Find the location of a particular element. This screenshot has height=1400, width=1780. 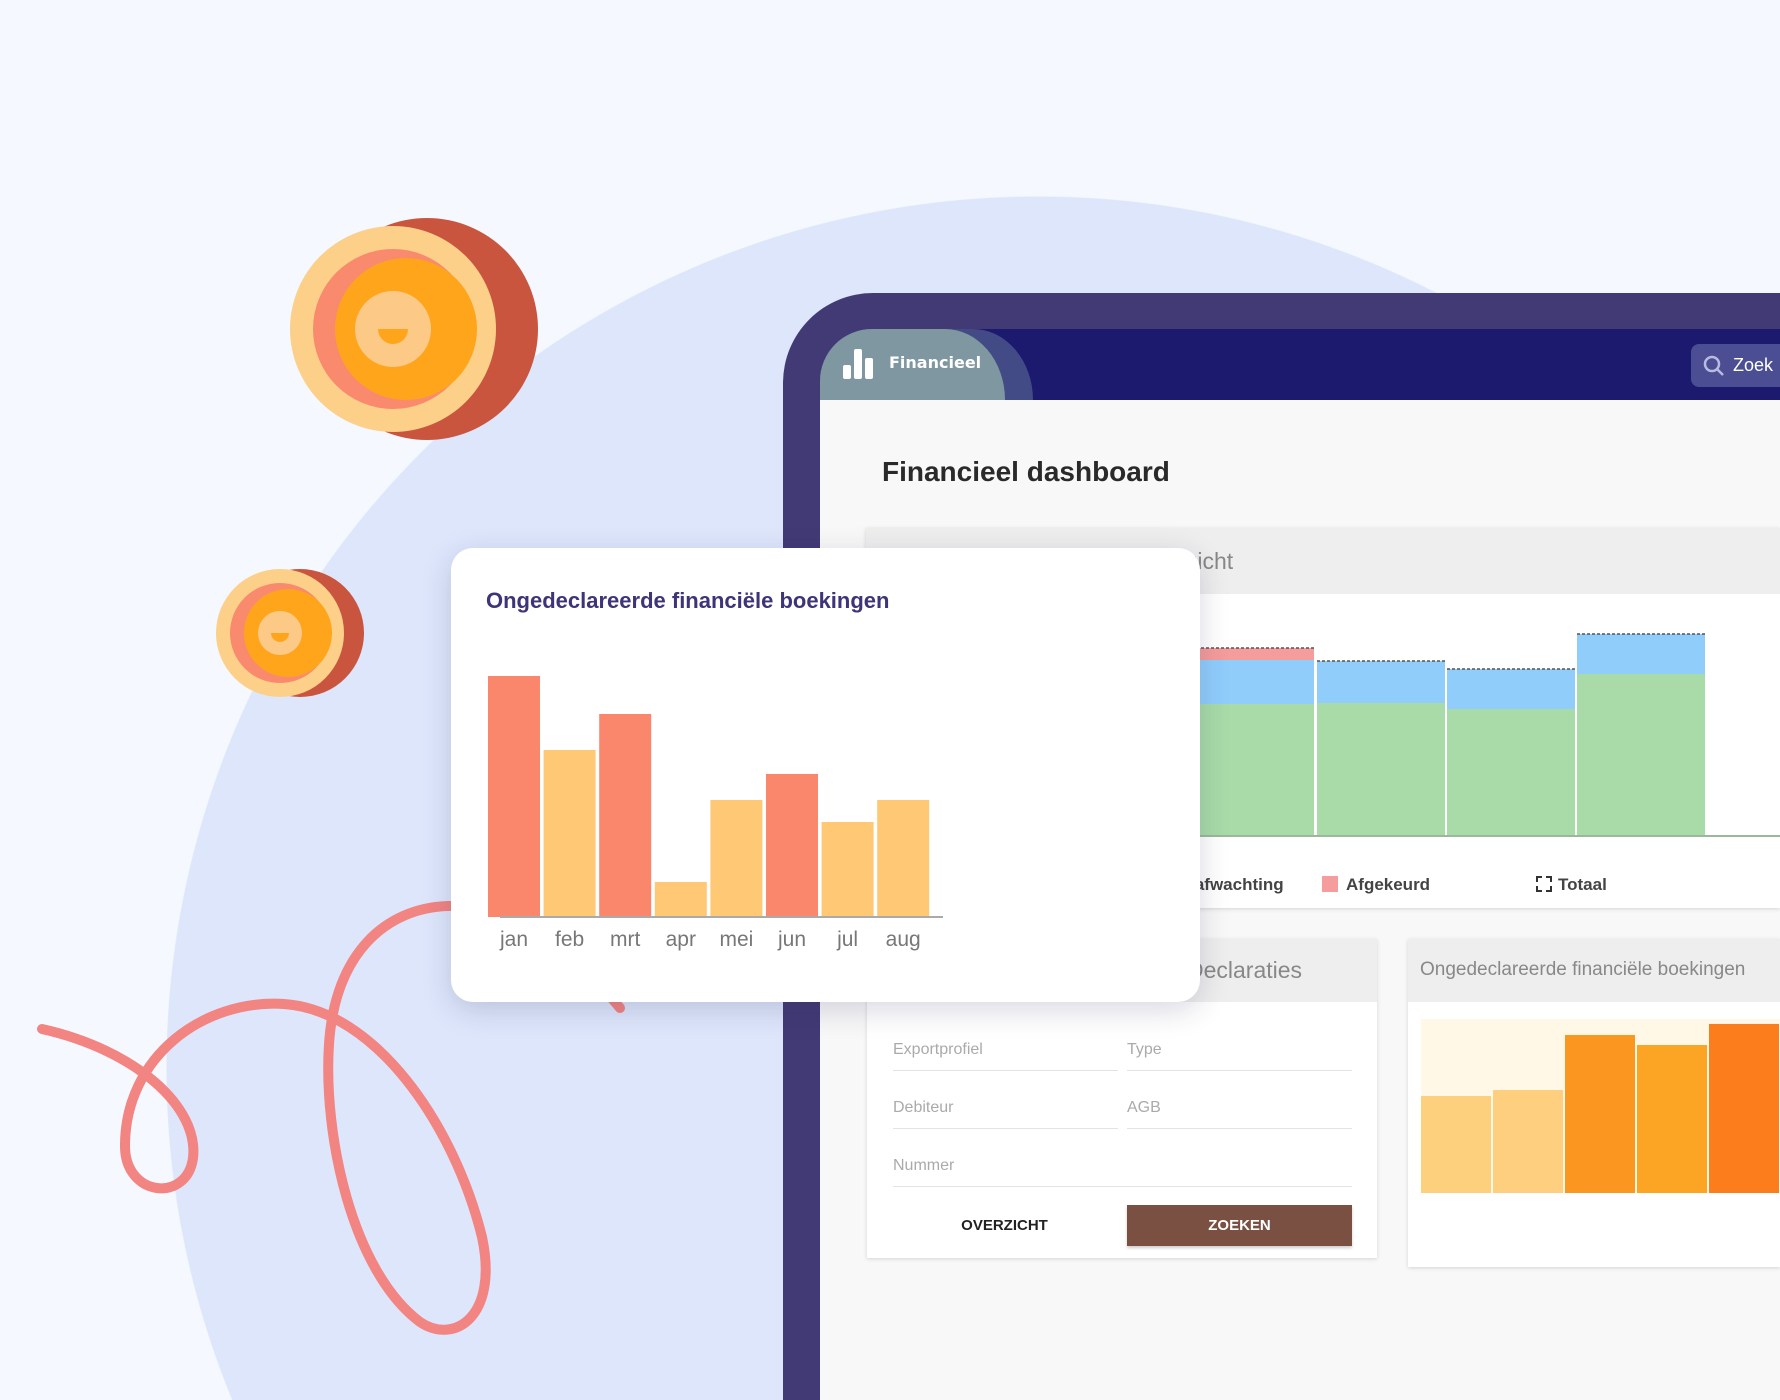

page-title: Financieel dashboard is located at coordinates (1026, 471).